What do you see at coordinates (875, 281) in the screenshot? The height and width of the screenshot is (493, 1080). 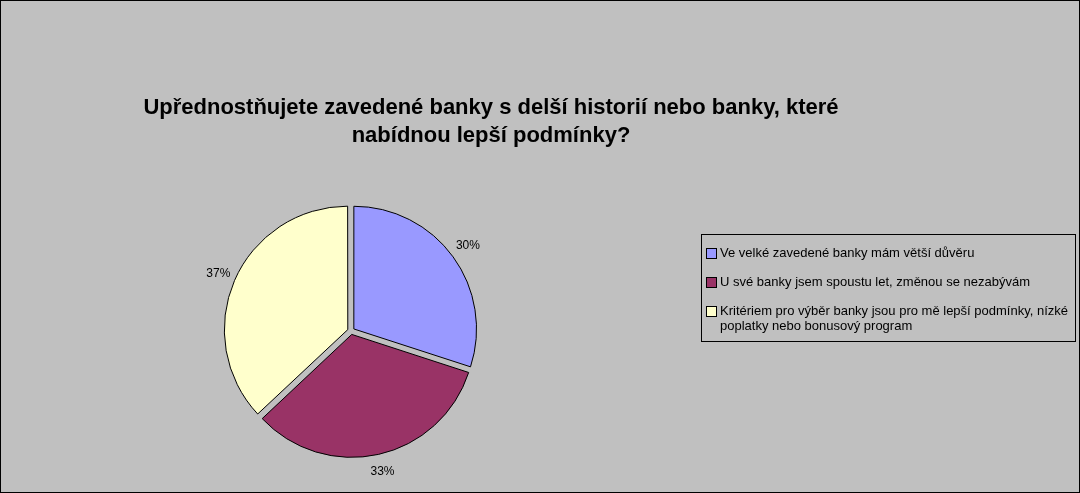 I see `legend-label: U své banky jsem spoustu let, změnou se nezabývám` at bounding box center [875, 281].